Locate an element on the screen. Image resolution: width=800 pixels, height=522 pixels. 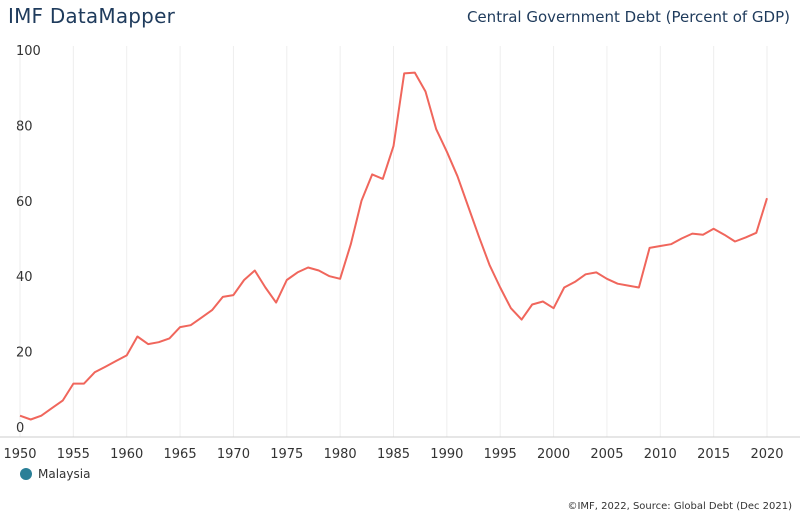
x-tick-label: 2015 is located at coordinates (713, 454).